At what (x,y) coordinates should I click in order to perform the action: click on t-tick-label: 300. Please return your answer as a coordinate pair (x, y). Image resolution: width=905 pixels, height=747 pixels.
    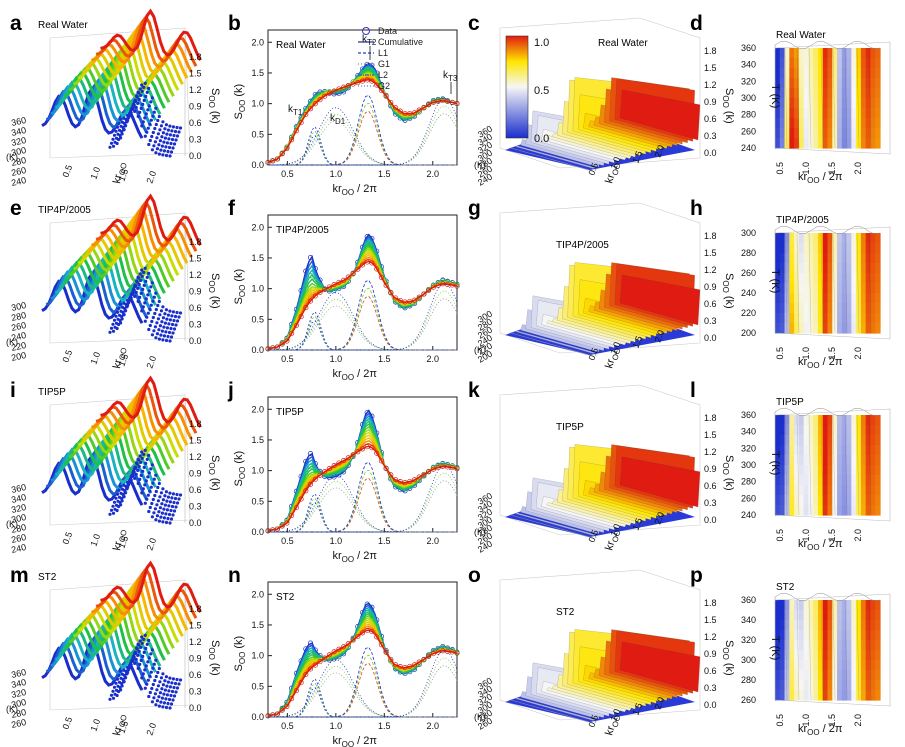
    Looking at the image, I should click on (18, 151).